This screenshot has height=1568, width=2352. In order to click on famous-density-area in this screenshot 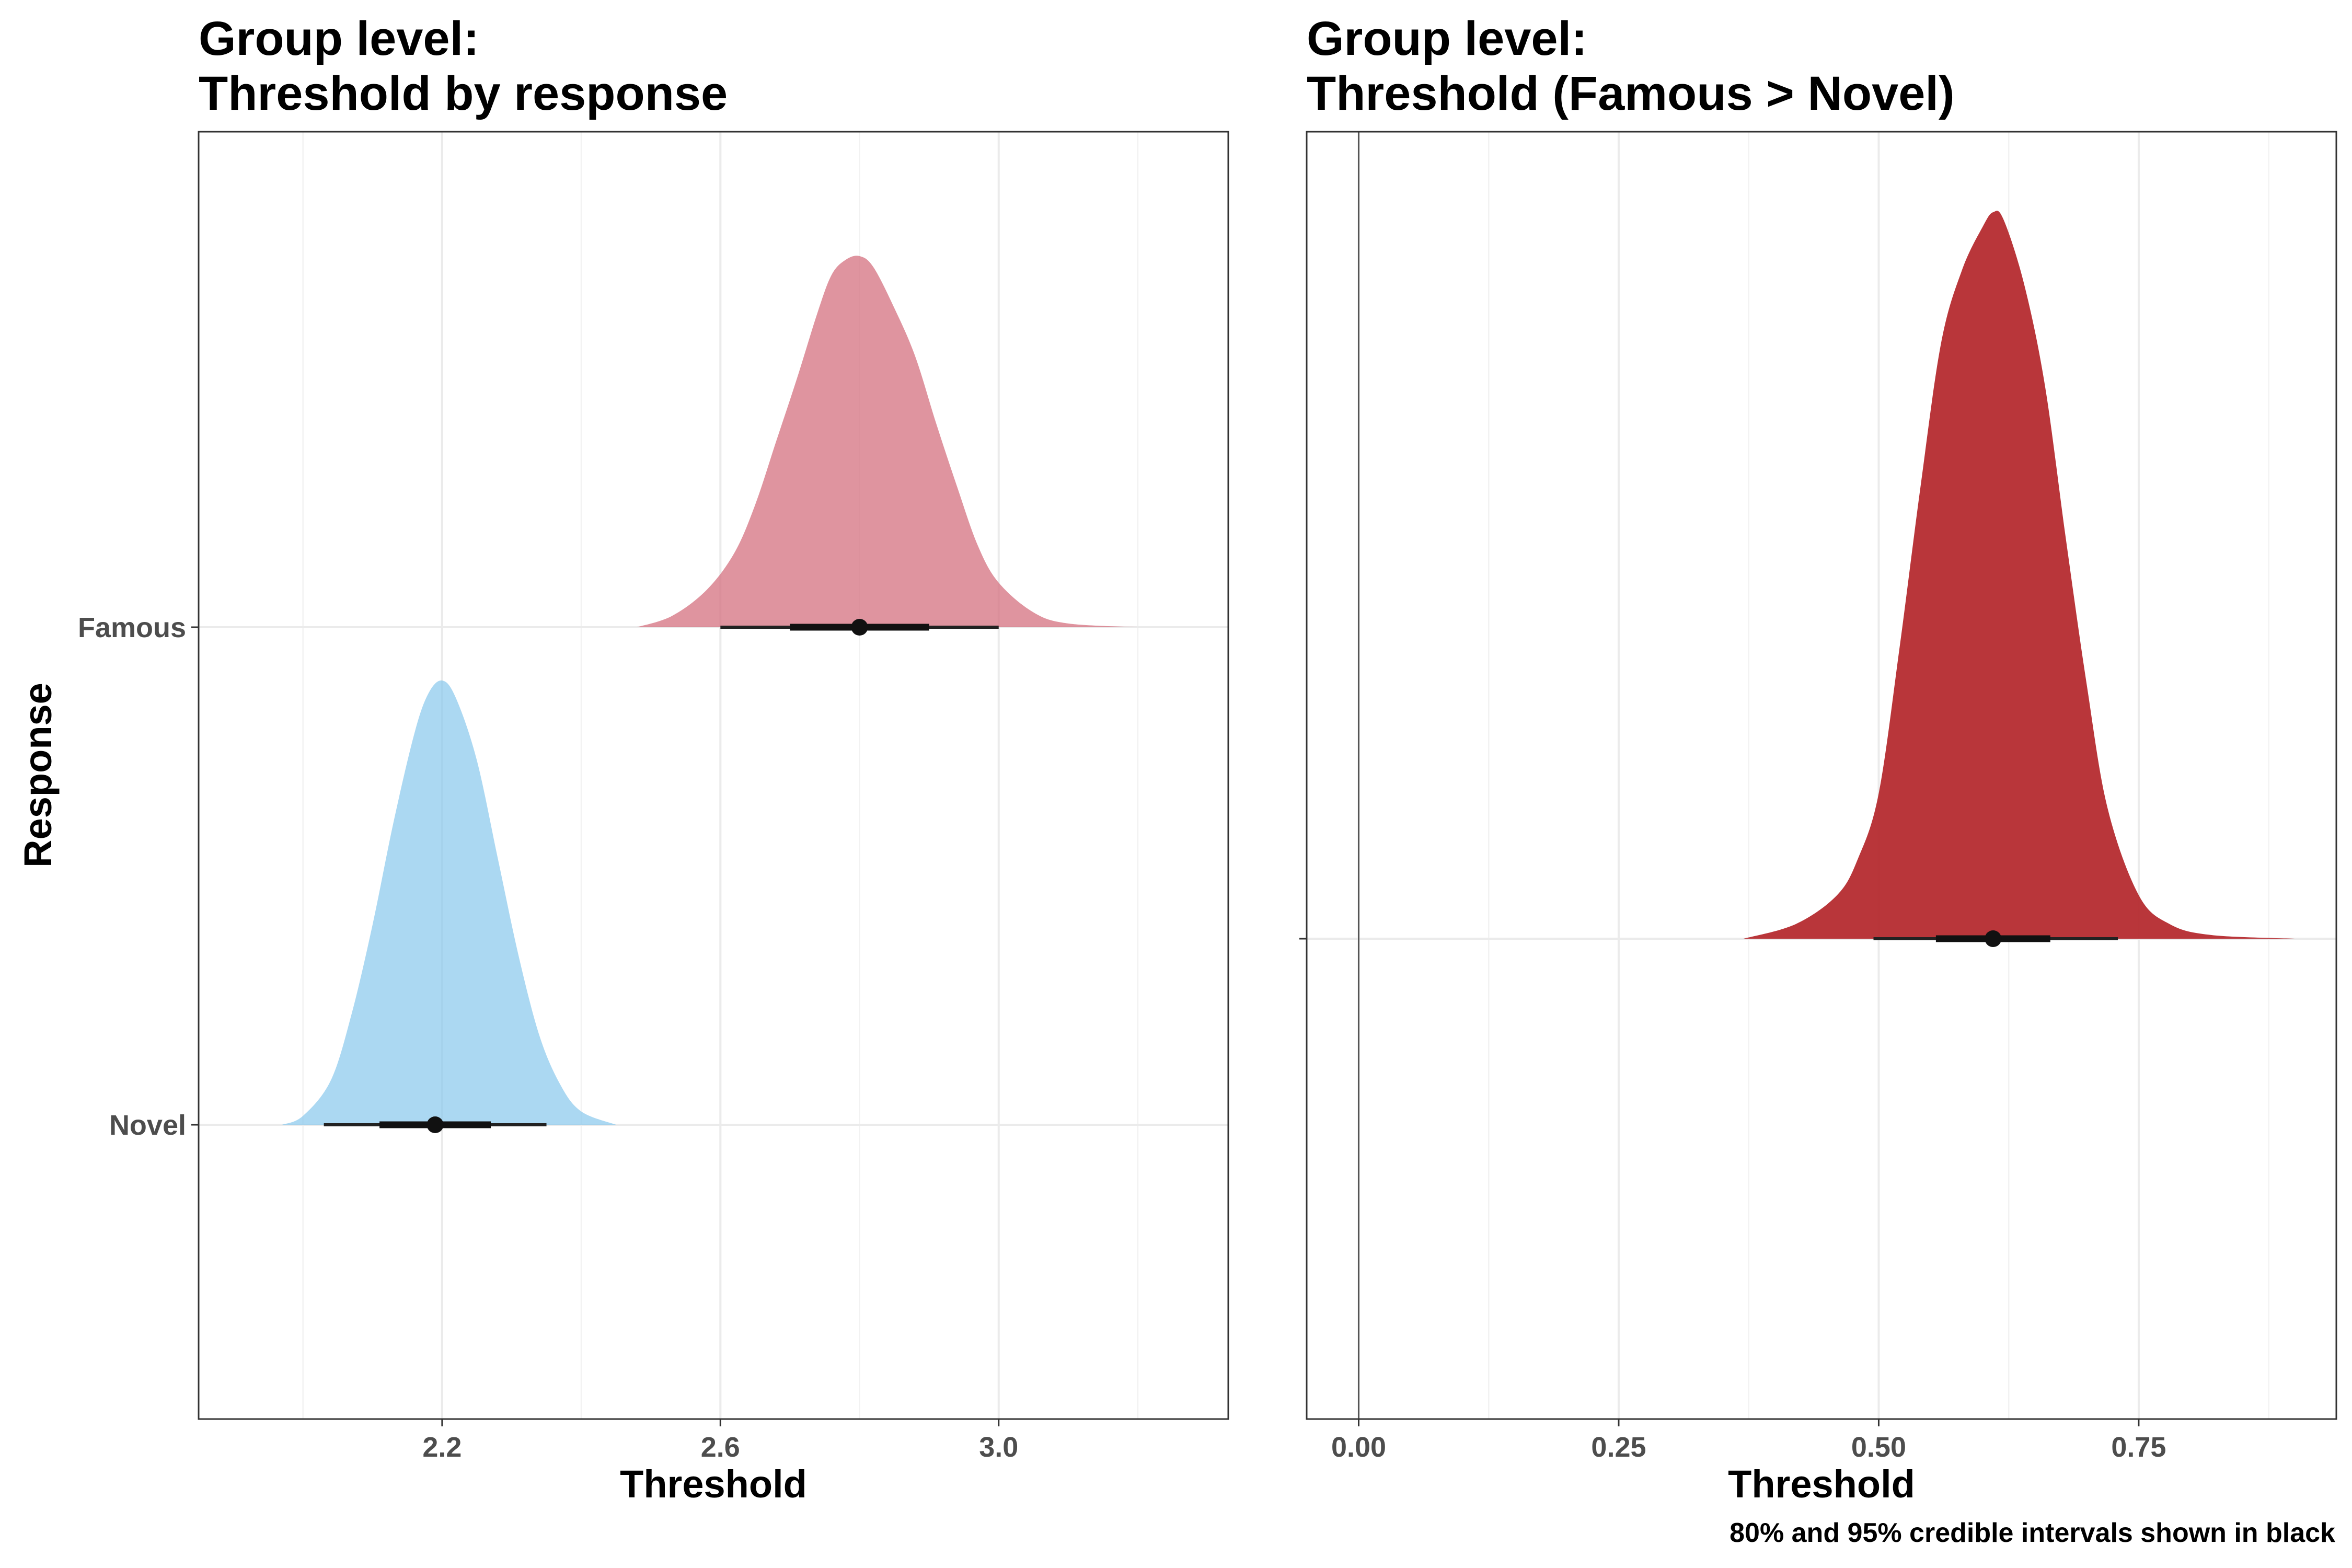, I will do `click(887, 442)`.